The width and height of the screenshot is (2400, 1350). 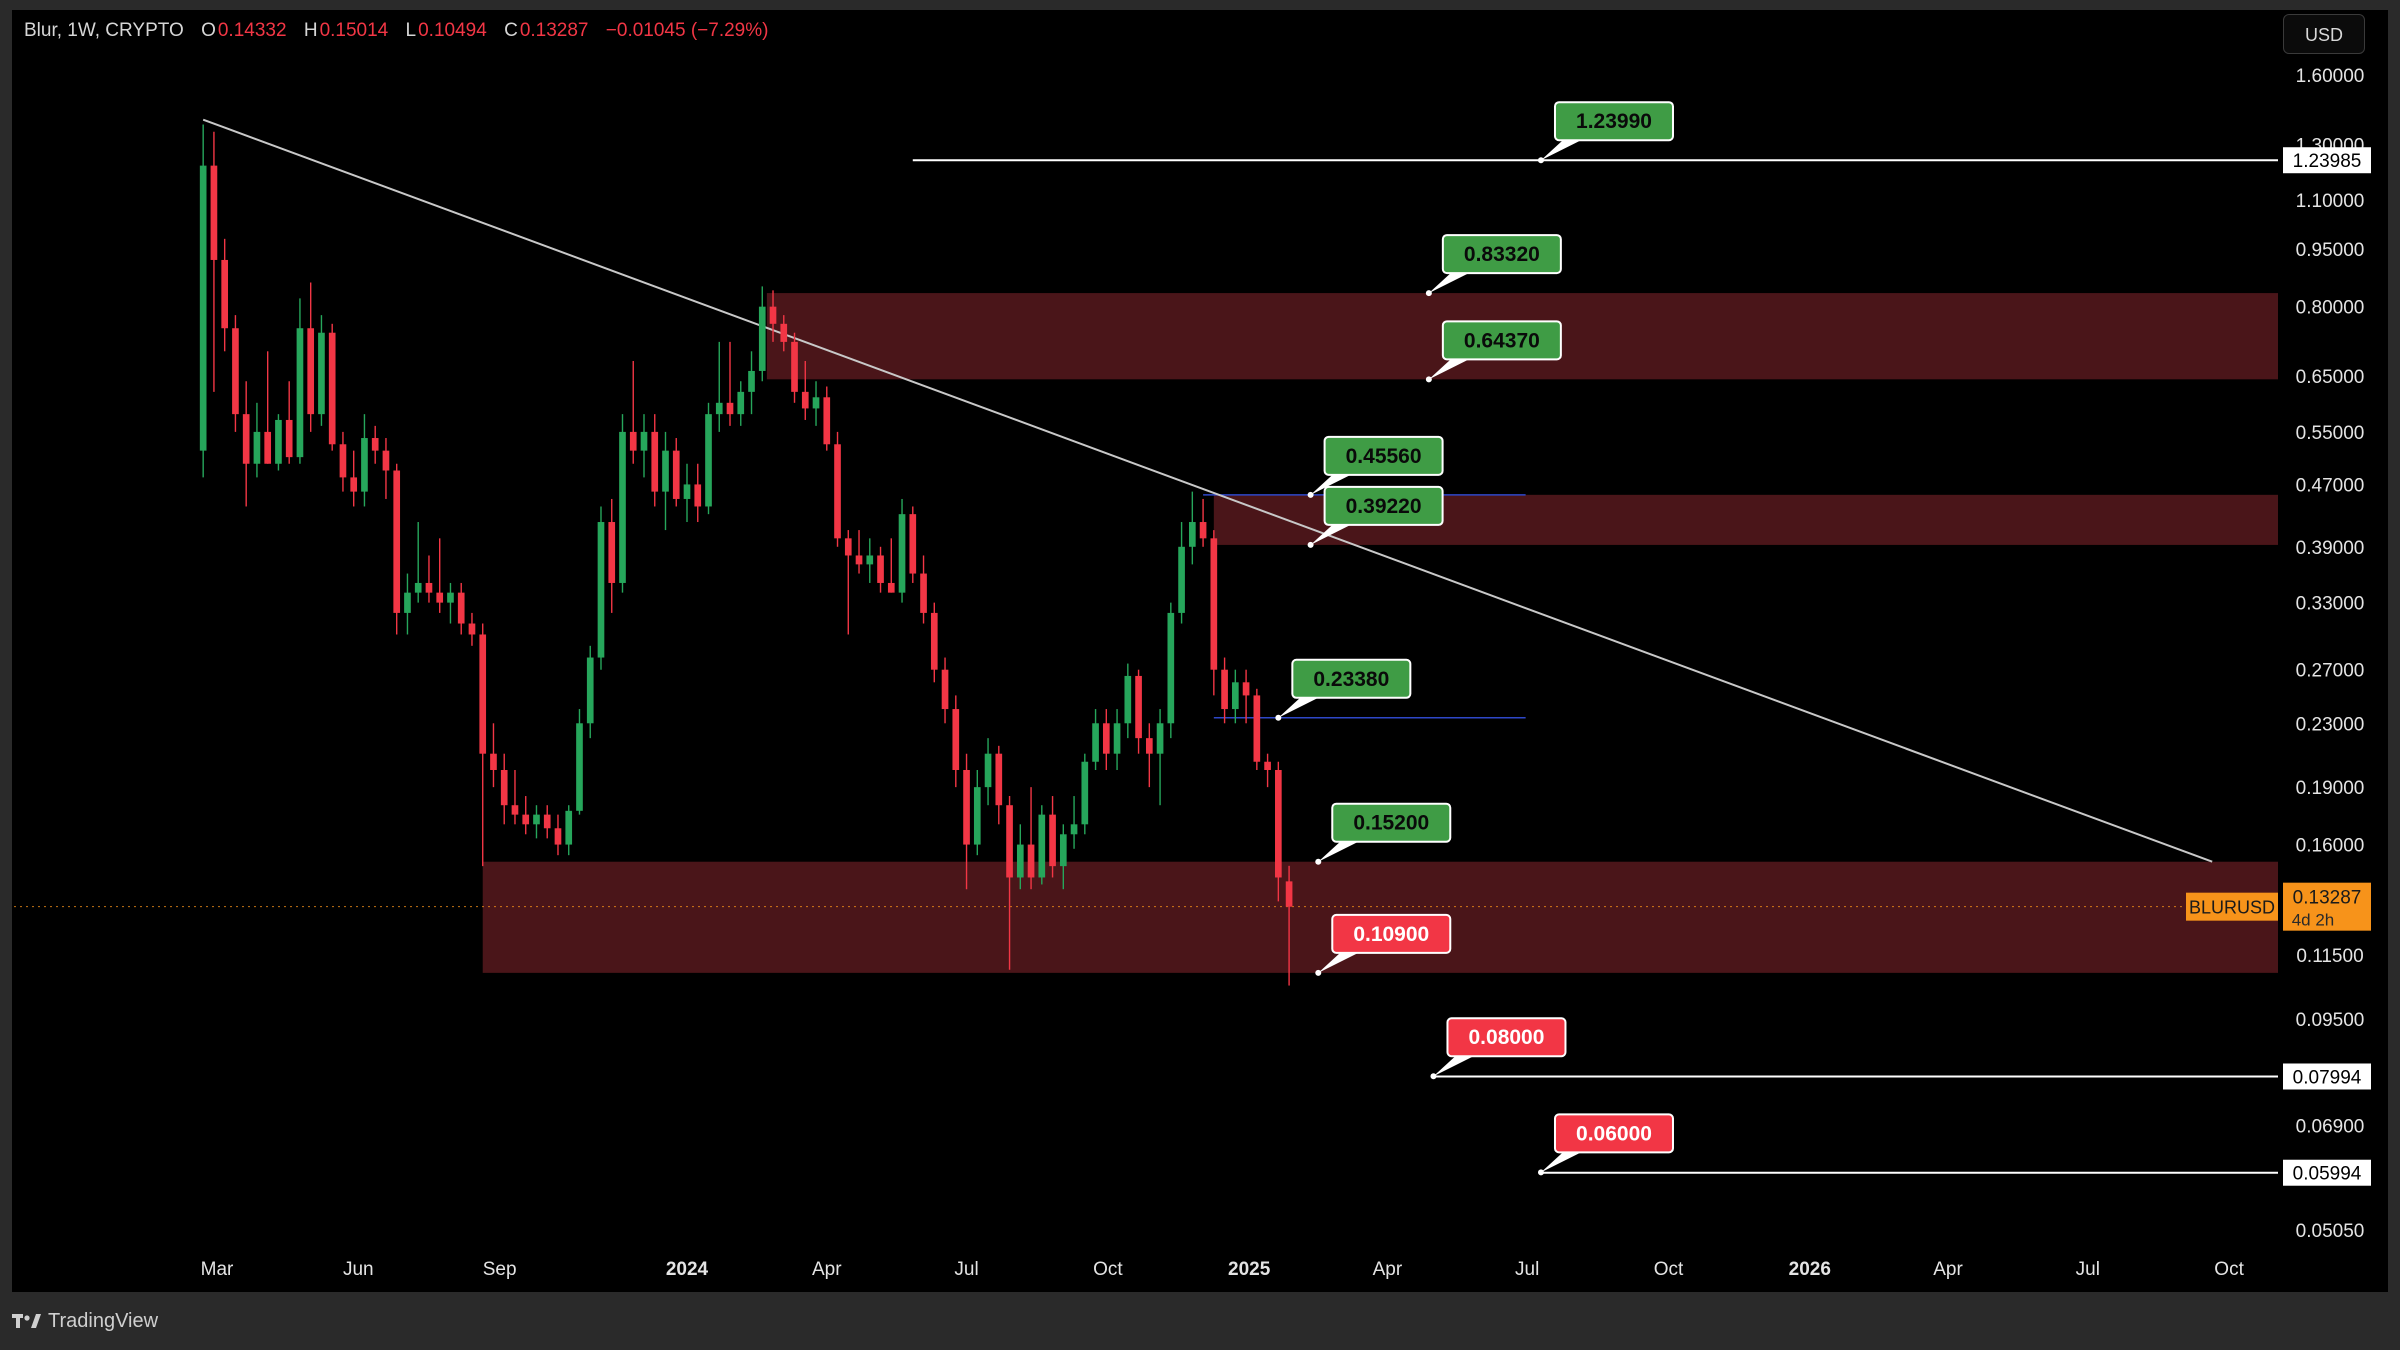 What do you see at coordinates (2330, 1231) in the screenshot?
I see `price-tick: 0.05050` at bounding box center [2330, 1231].